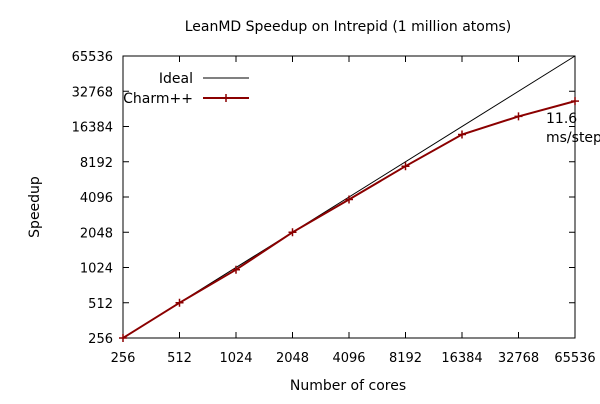 This screenshot has width=600, height=404. What do you see at coordinates (573, 138) in the screenshot?
I see `annotation-0-line2: ms/step` at bounding box center [573, 138].